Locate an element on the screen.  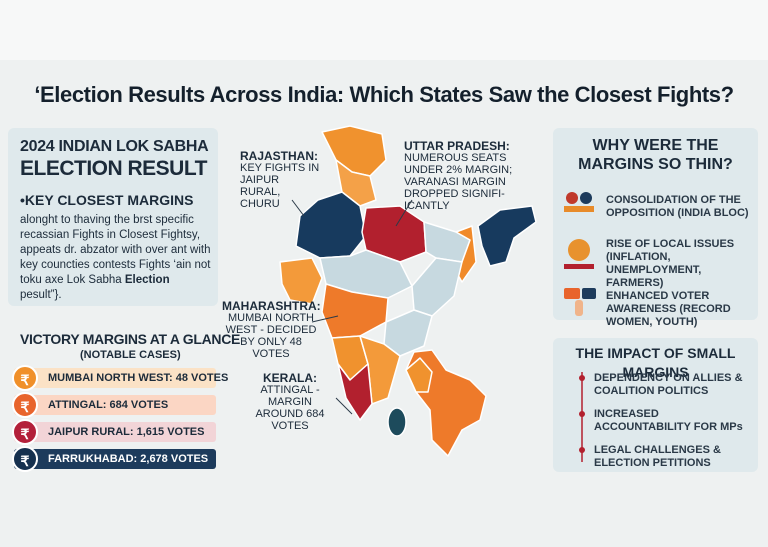
margin-row: ₹ ATTINGAL: 684 VOTES is located at coordinates (114, 405).